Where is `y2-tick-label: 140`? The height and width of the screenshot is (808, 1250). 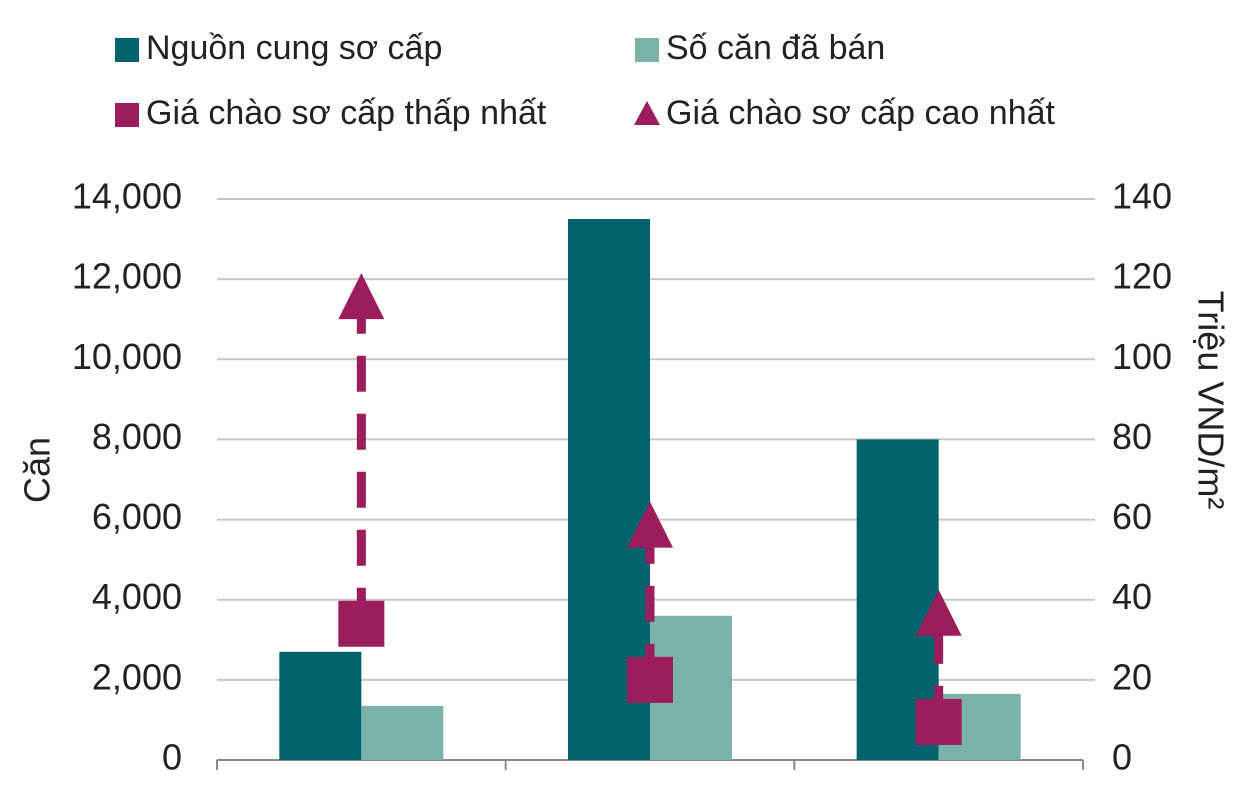 y2-tick-label: 140 is located at coordinates (1142, 196).